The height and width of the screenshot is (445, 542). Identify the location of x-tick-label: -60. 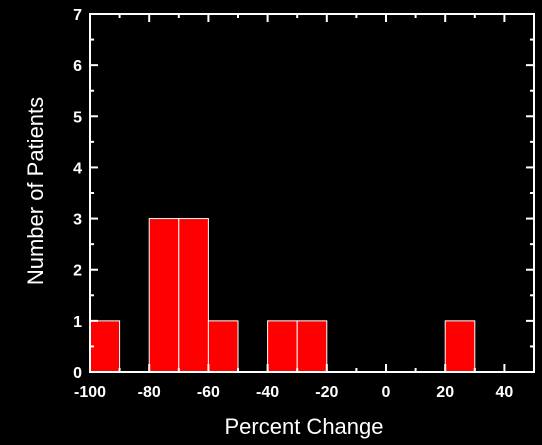
(208, 392).